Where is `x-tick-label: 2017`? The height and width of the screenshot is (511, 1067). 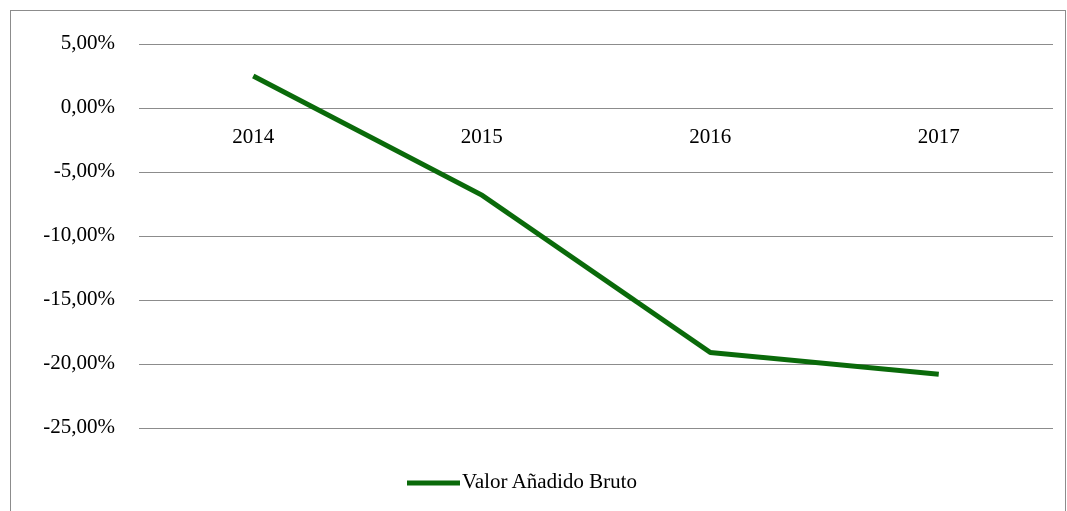 x-tick-label: 2017 is located at coordinates (939, 136).